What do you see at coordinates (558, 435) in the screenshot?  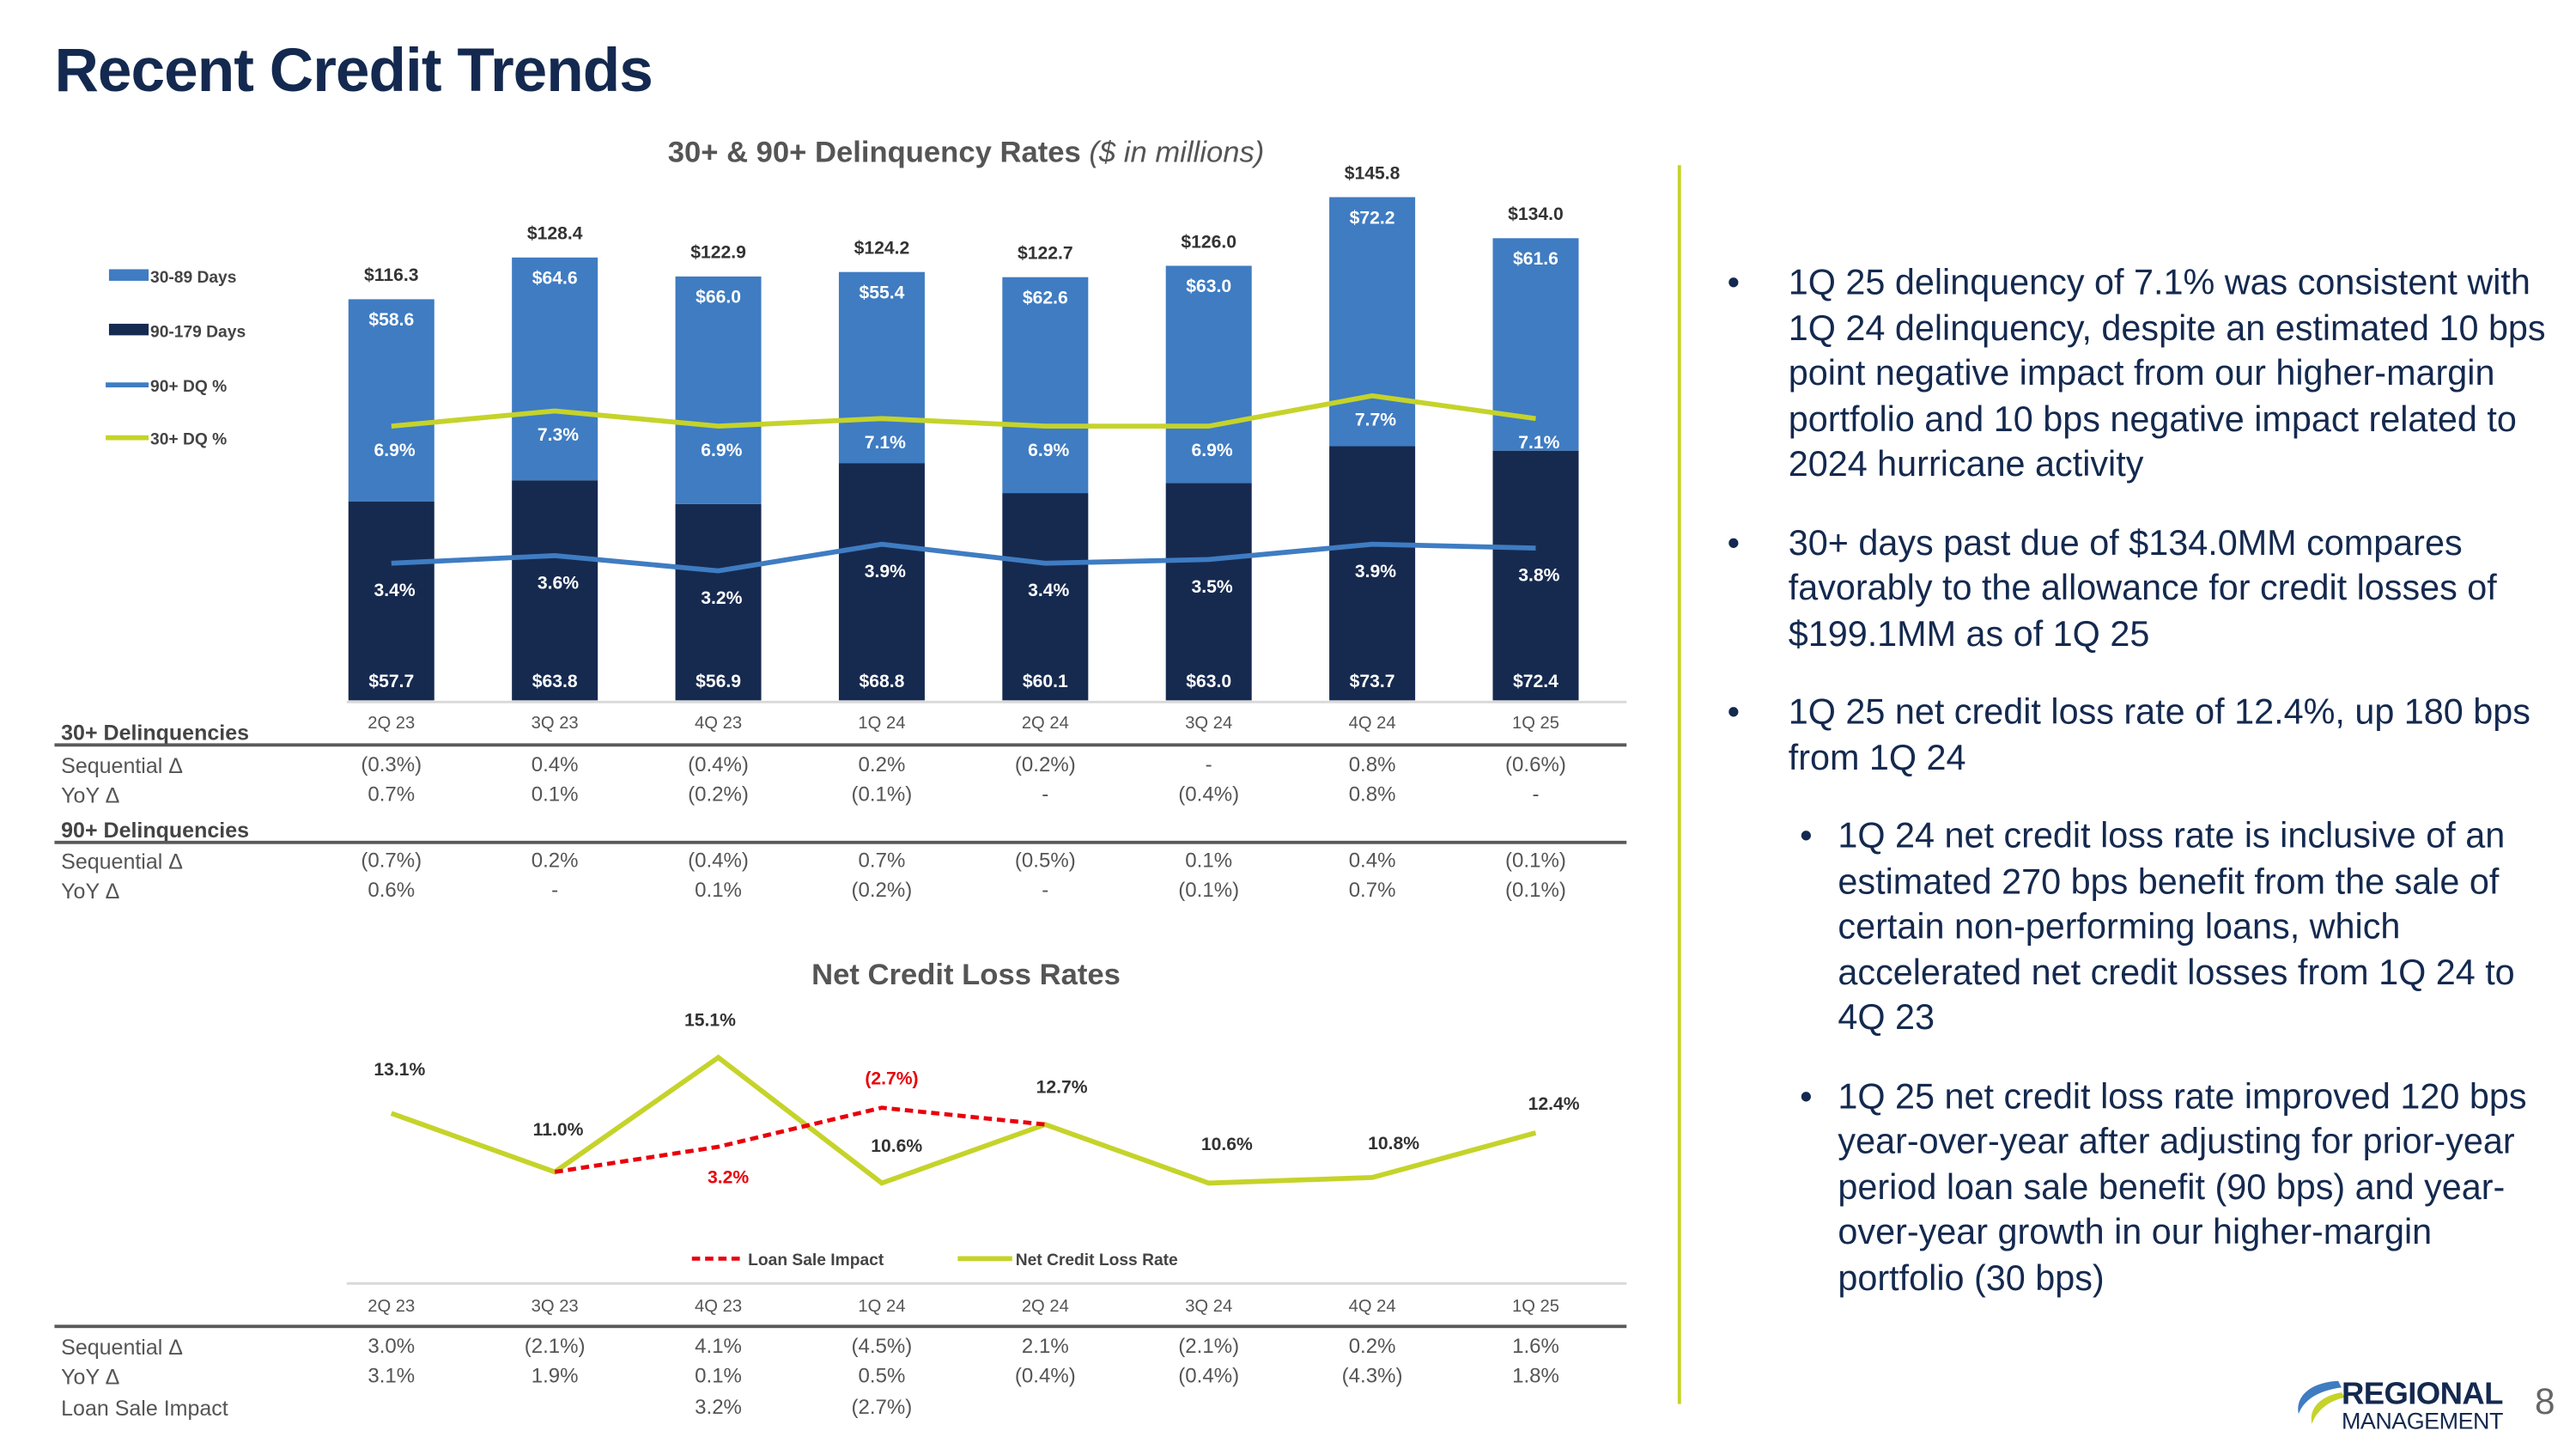 I see `dq30-label: 7.3%` at bounding box center [558, 435].